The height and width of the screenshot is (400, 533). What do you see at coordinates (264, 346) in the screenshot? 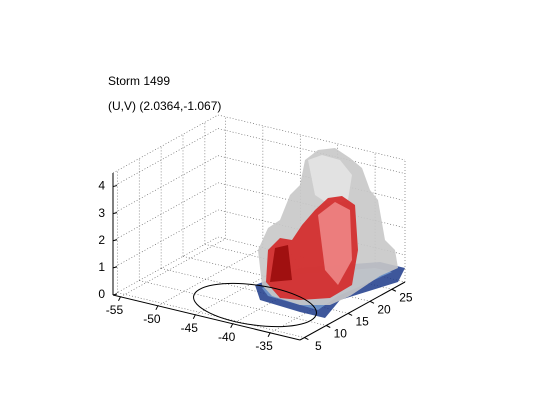
I see `x-tick-label: -35` at bounding box center [264, 346].